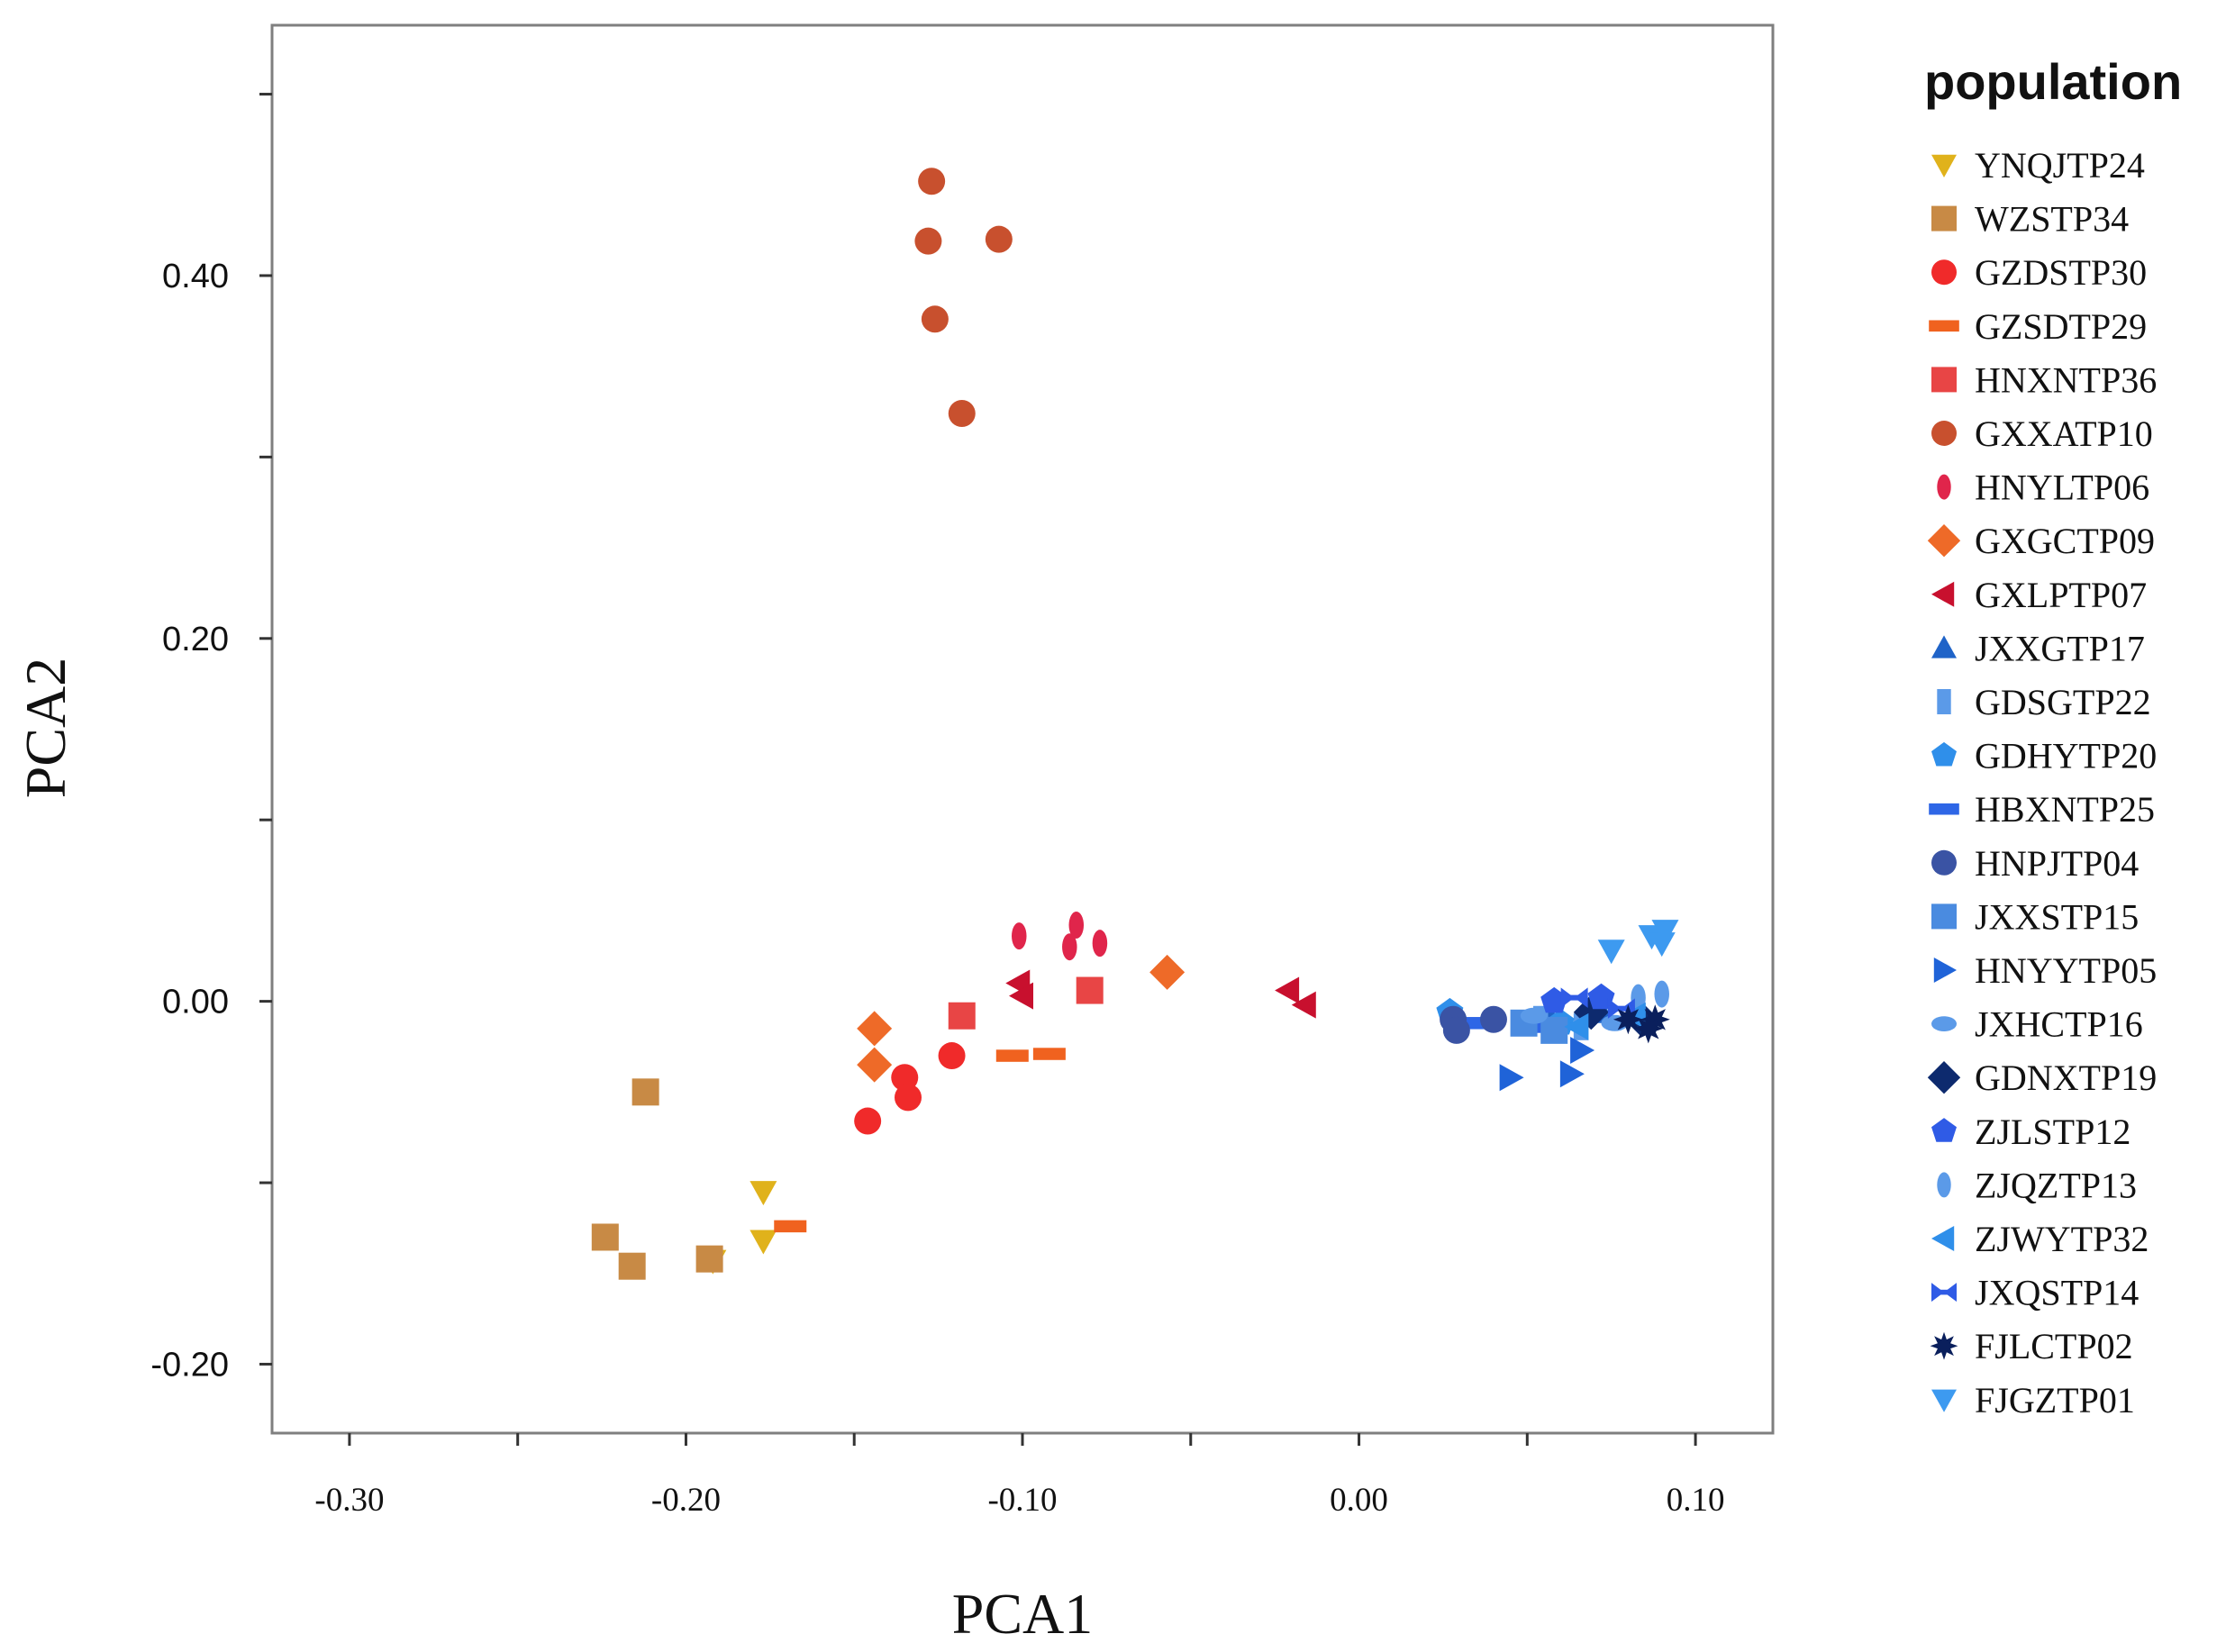  Describe the element at coordinates (657, 1179) in the screenshot. I see `series-WZSTP34` at that location.